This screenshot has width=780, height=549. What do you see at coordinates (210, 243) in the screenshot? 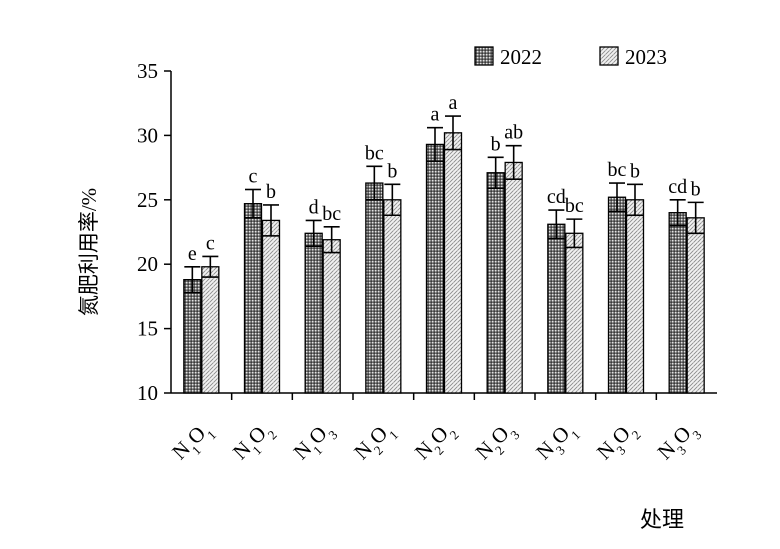
I see `significance-letter-2023-1: c` at bounding box center [210, 243].